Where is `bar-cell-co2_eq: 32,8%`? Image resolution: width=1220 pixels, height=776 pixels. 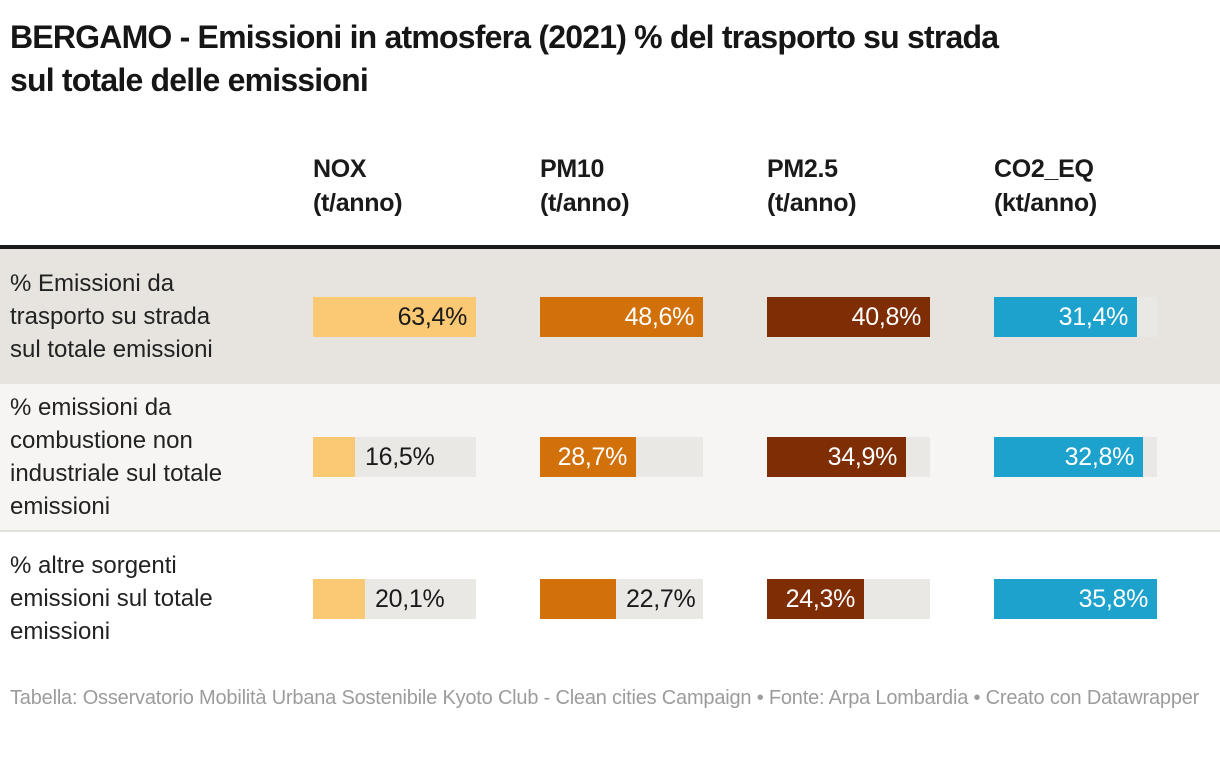 bar-cell-co2_eq: 32,8% is located at coordinates (1107, 457).